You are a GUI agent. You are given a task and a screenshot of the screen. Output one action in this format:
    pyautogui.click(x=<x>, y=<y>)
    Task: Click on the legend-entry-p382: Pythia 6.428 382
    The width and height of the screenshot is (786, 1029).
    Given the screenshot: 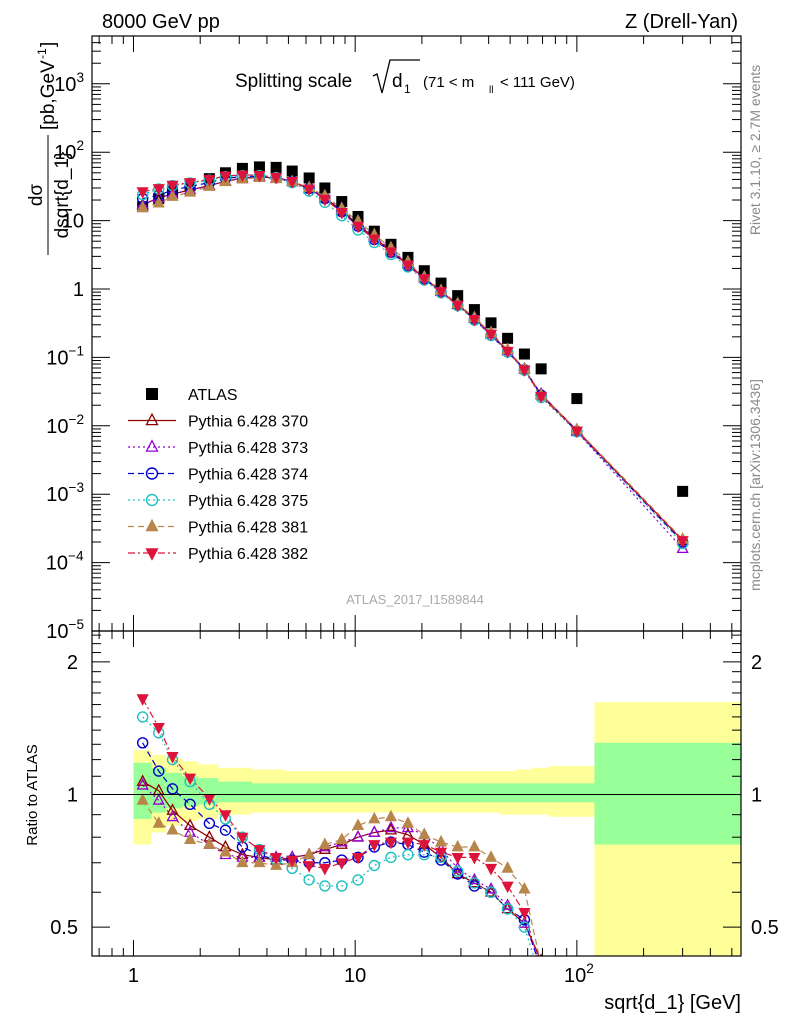 What is the action you would take?
    pyautogui.click(x=218, y=554)
    